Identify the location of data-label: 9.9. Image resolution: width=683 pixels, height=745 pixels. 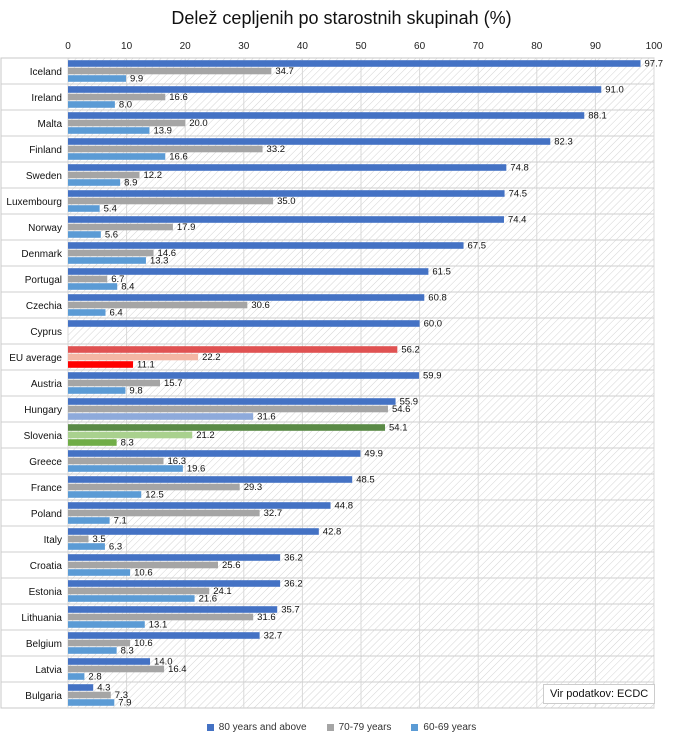
(136, 78).